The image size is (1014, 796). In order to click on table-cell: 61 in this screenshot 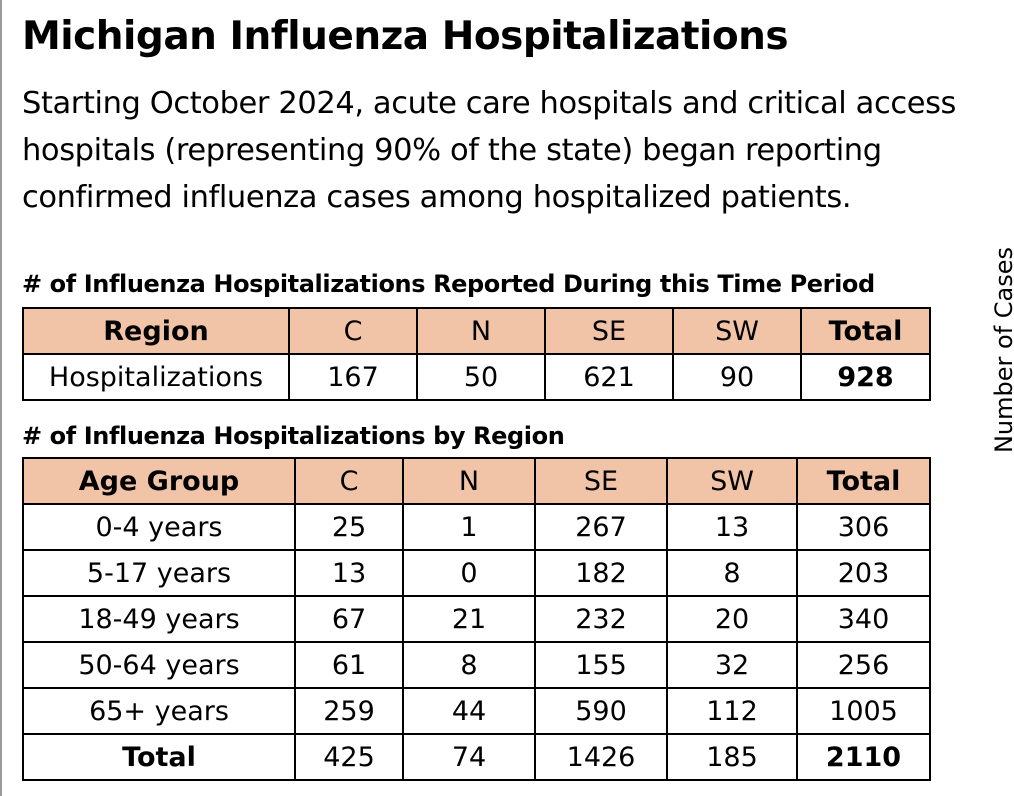, I will do `click(349, 665)`.